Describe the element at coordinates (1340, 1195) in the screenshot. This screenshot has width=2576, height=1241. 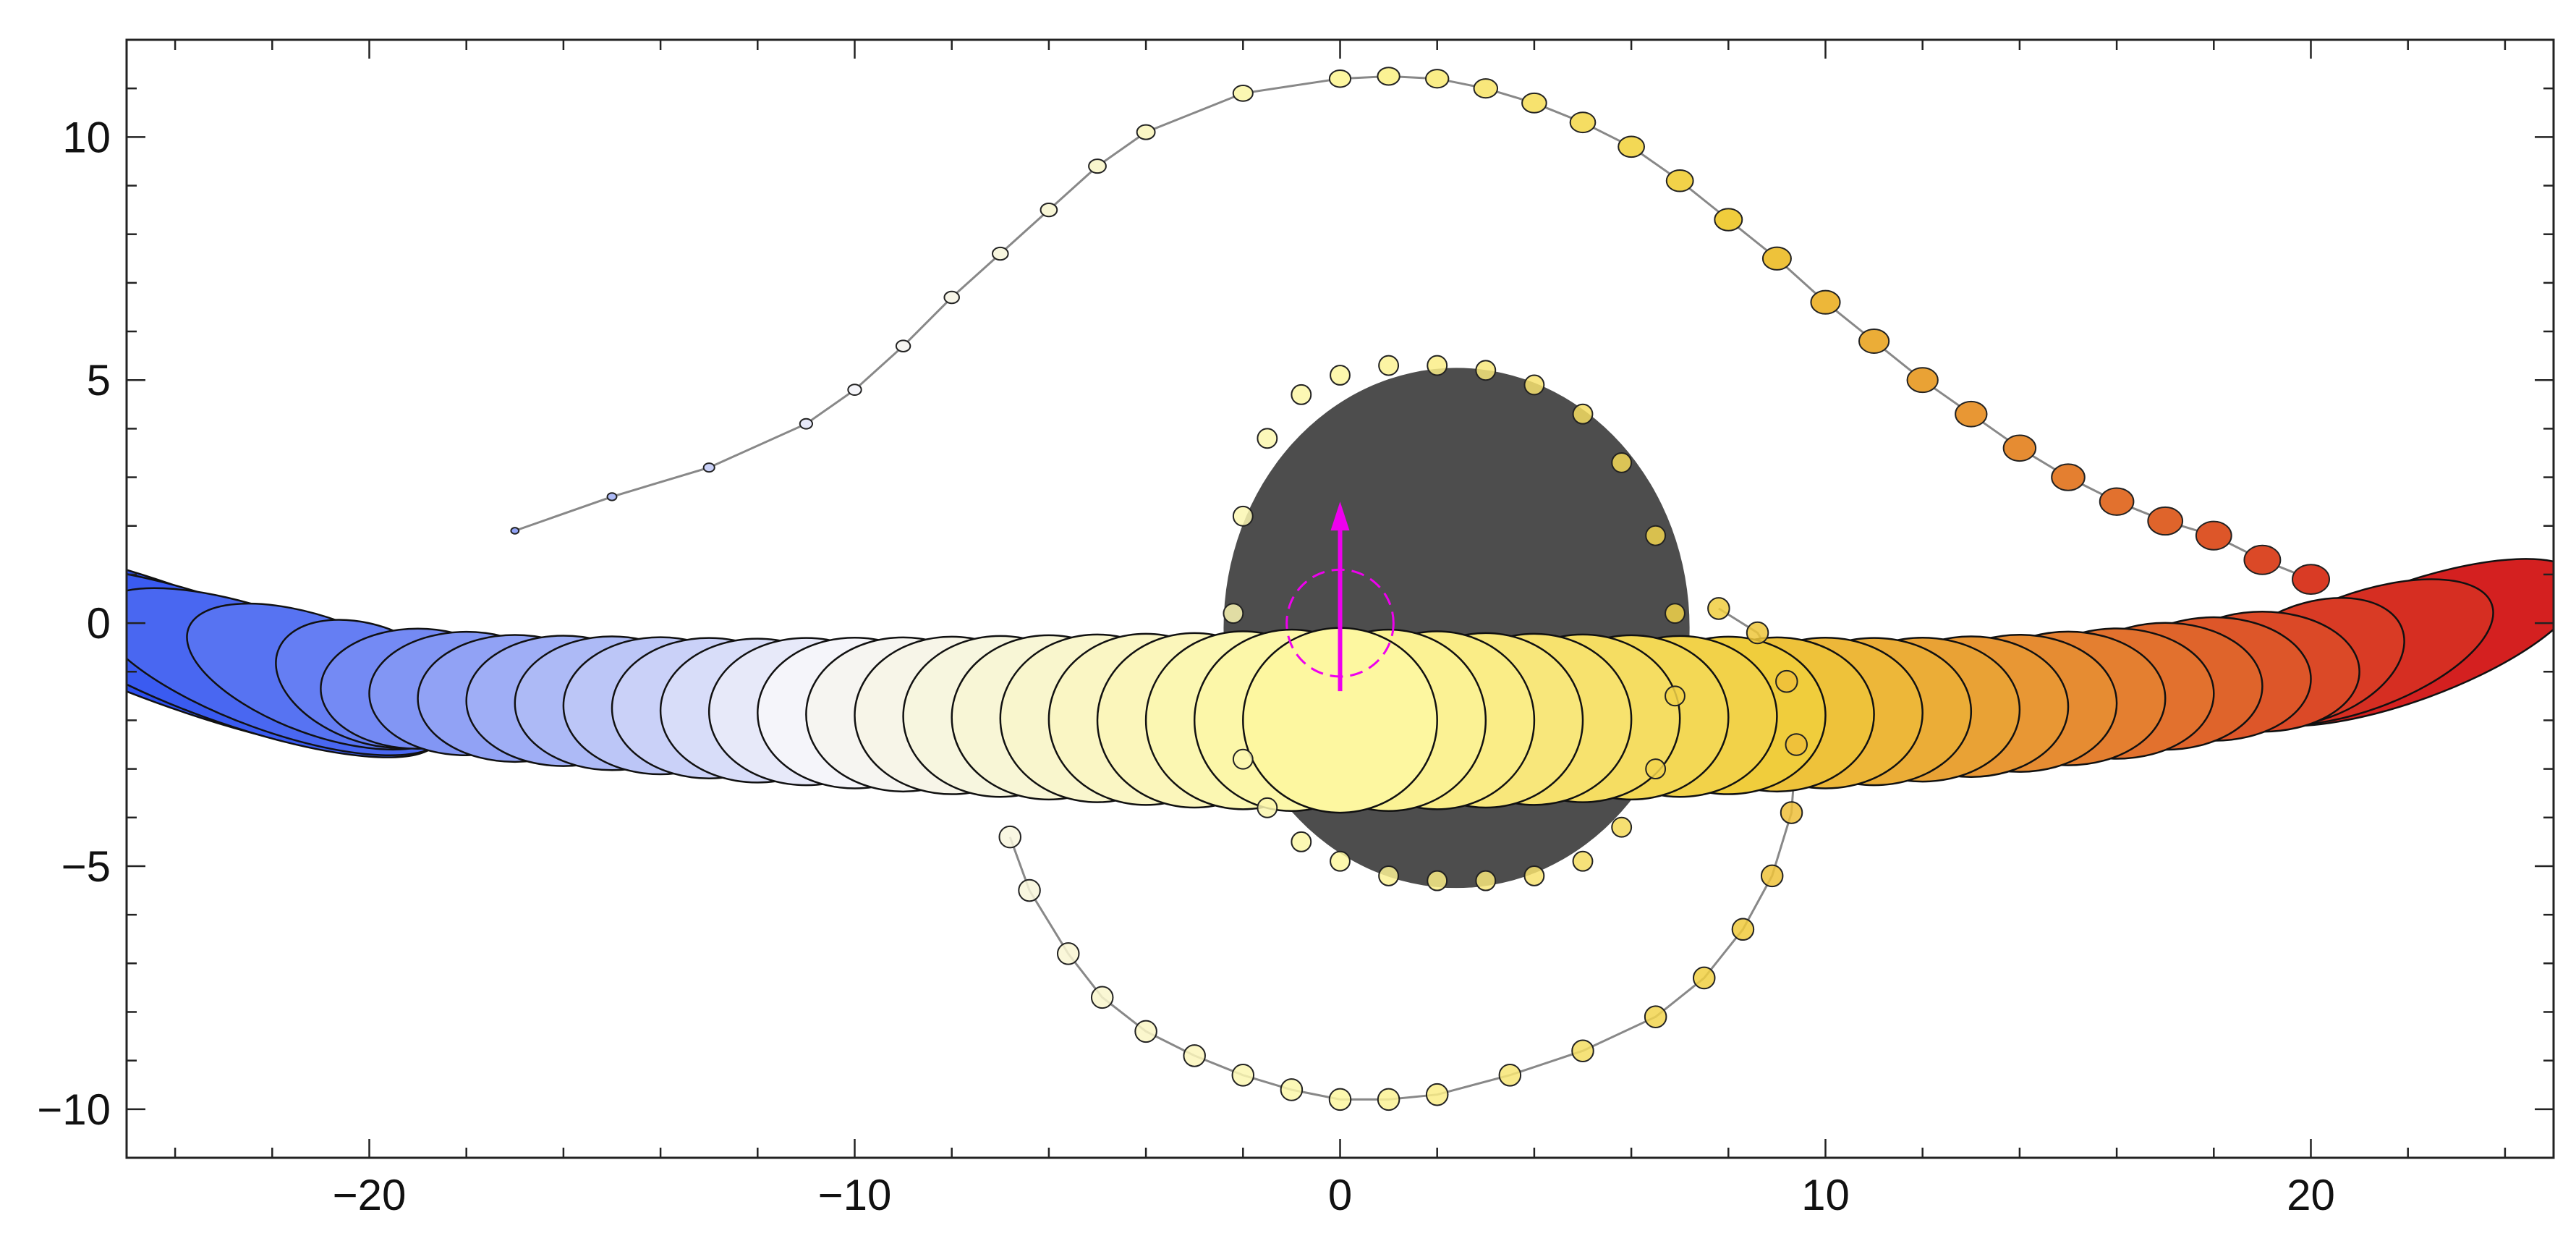
I see `x-tick-label: 0` at that location.